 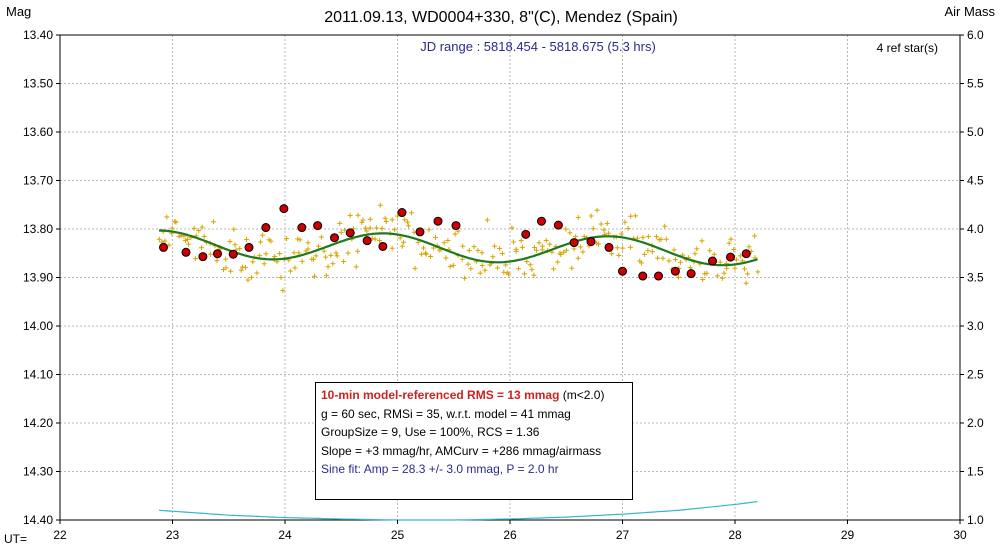 I want to click on stats-line-3: GroupSize = 9, Use = 100%, RCS = 1.36, so click(x=430, y=432).